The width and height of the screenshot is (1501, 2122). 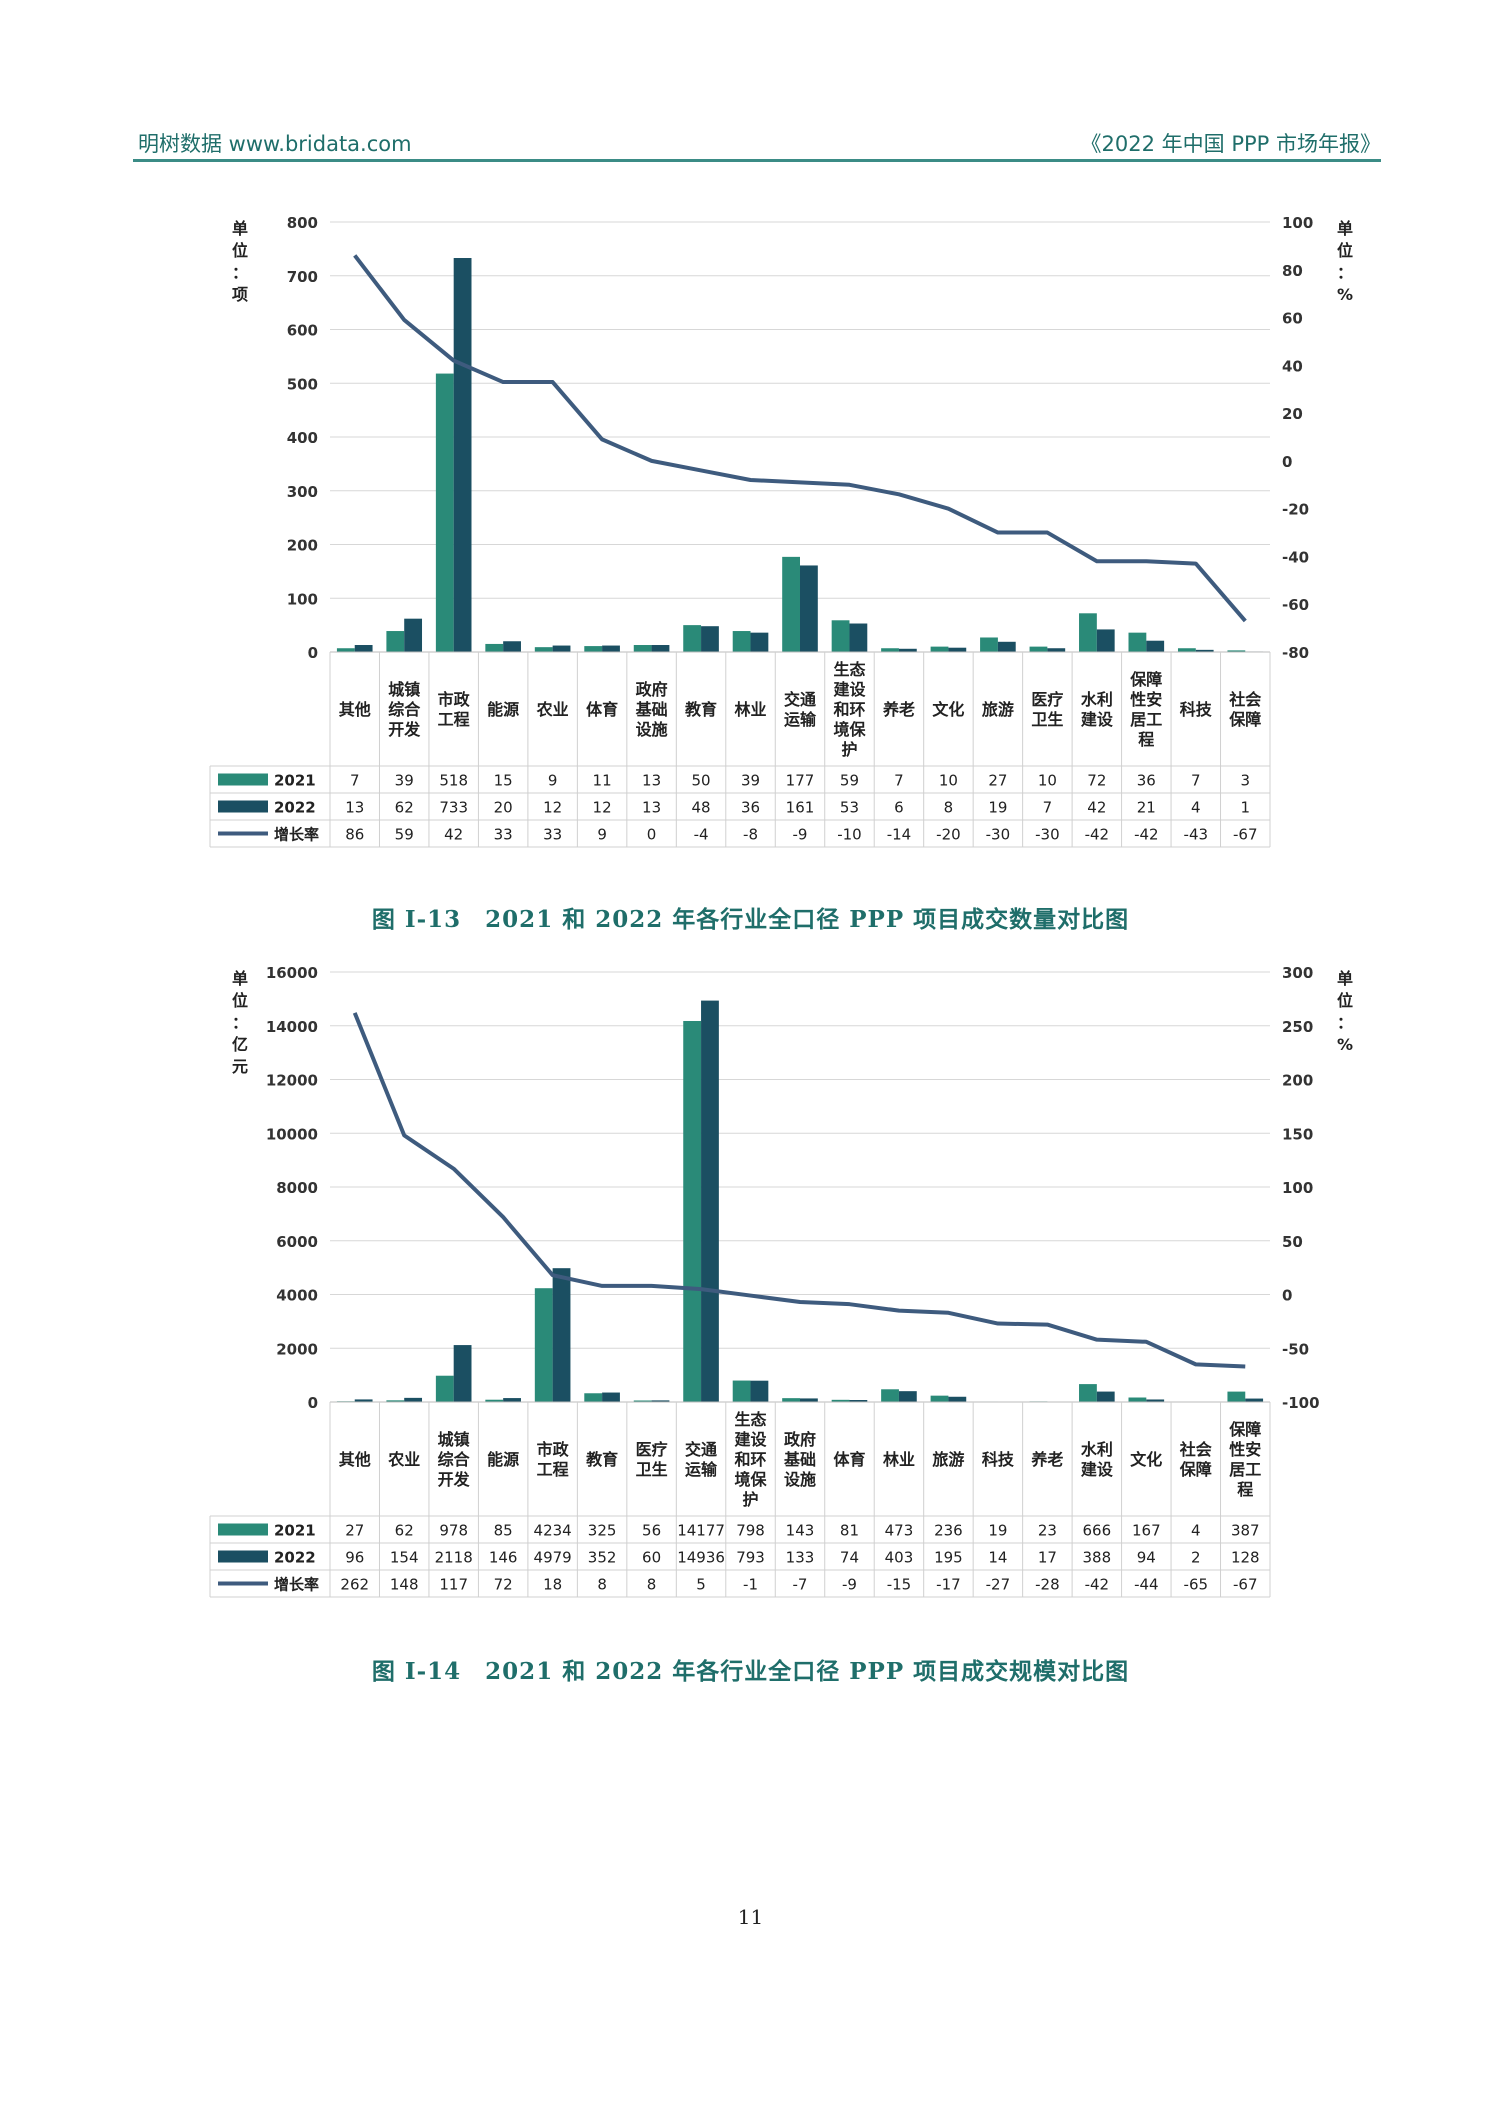 I want to click on legend-label: 增长率, so click(x=296, y=1585).